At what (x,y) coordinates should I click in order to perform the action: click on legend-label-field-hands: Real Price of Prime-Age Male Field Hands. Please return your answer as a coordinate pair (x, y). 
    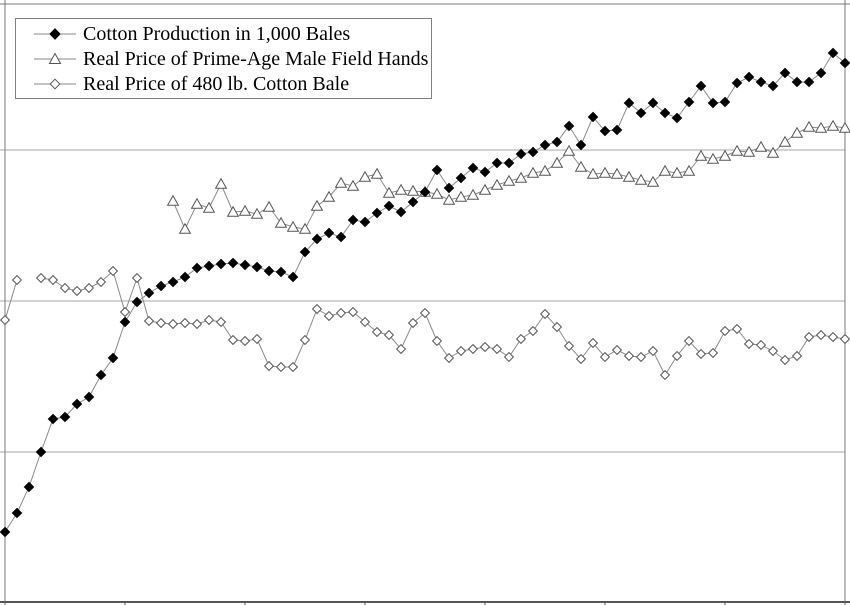
    Looking at the image, I should click on (256, 58).